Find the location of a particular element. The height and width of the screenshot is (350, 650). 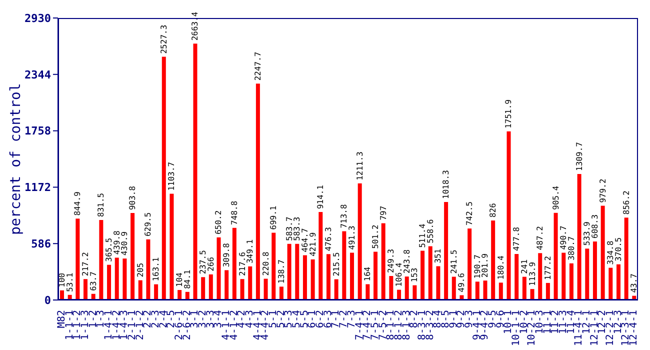

data-label: 903.8 is located at coordinates (133, 198).